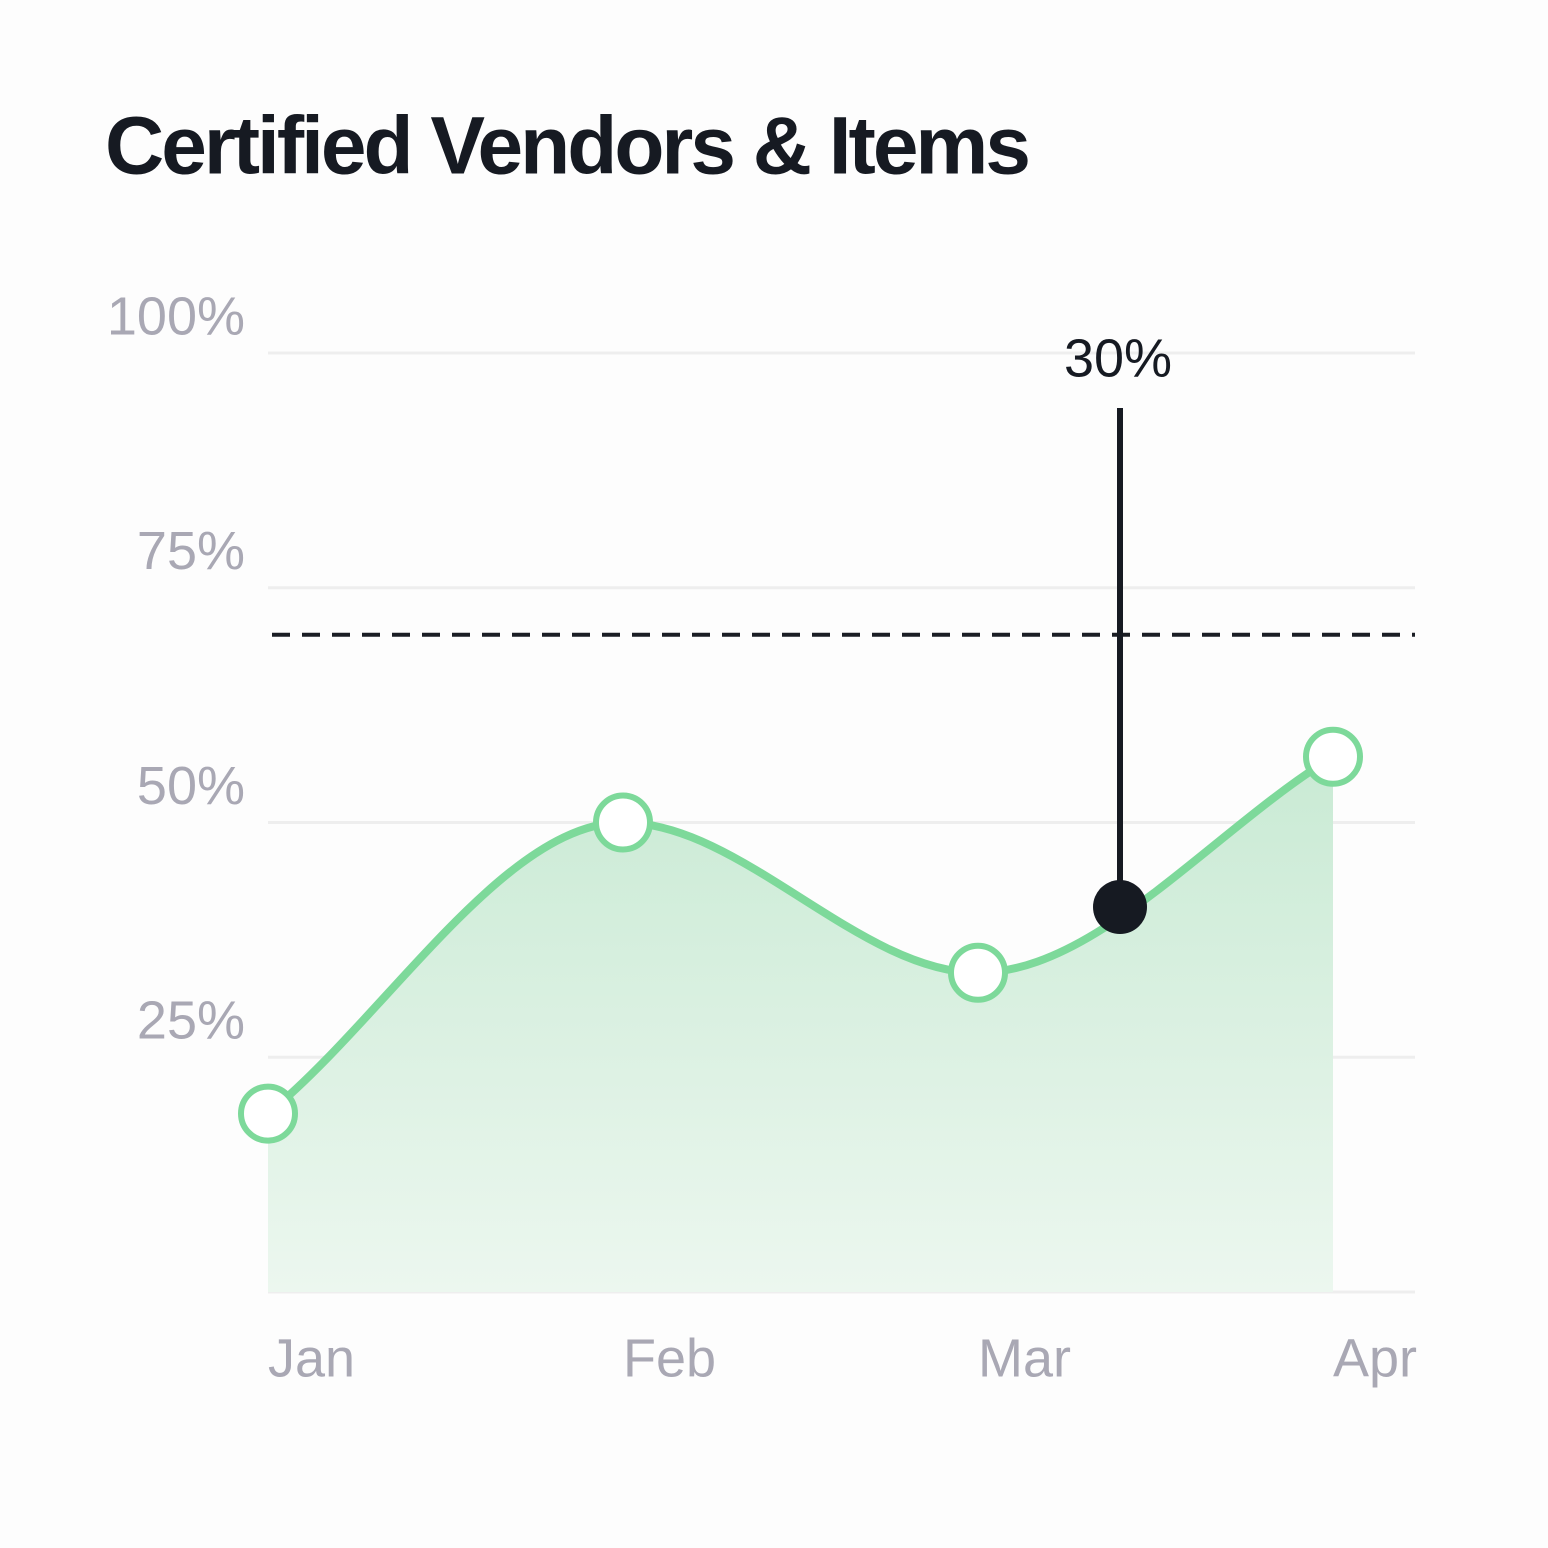 Image resolution: width=1548 pixels, height=1548 pixels. I want to click on x-tick-label: Feb, so click(669, 1358).